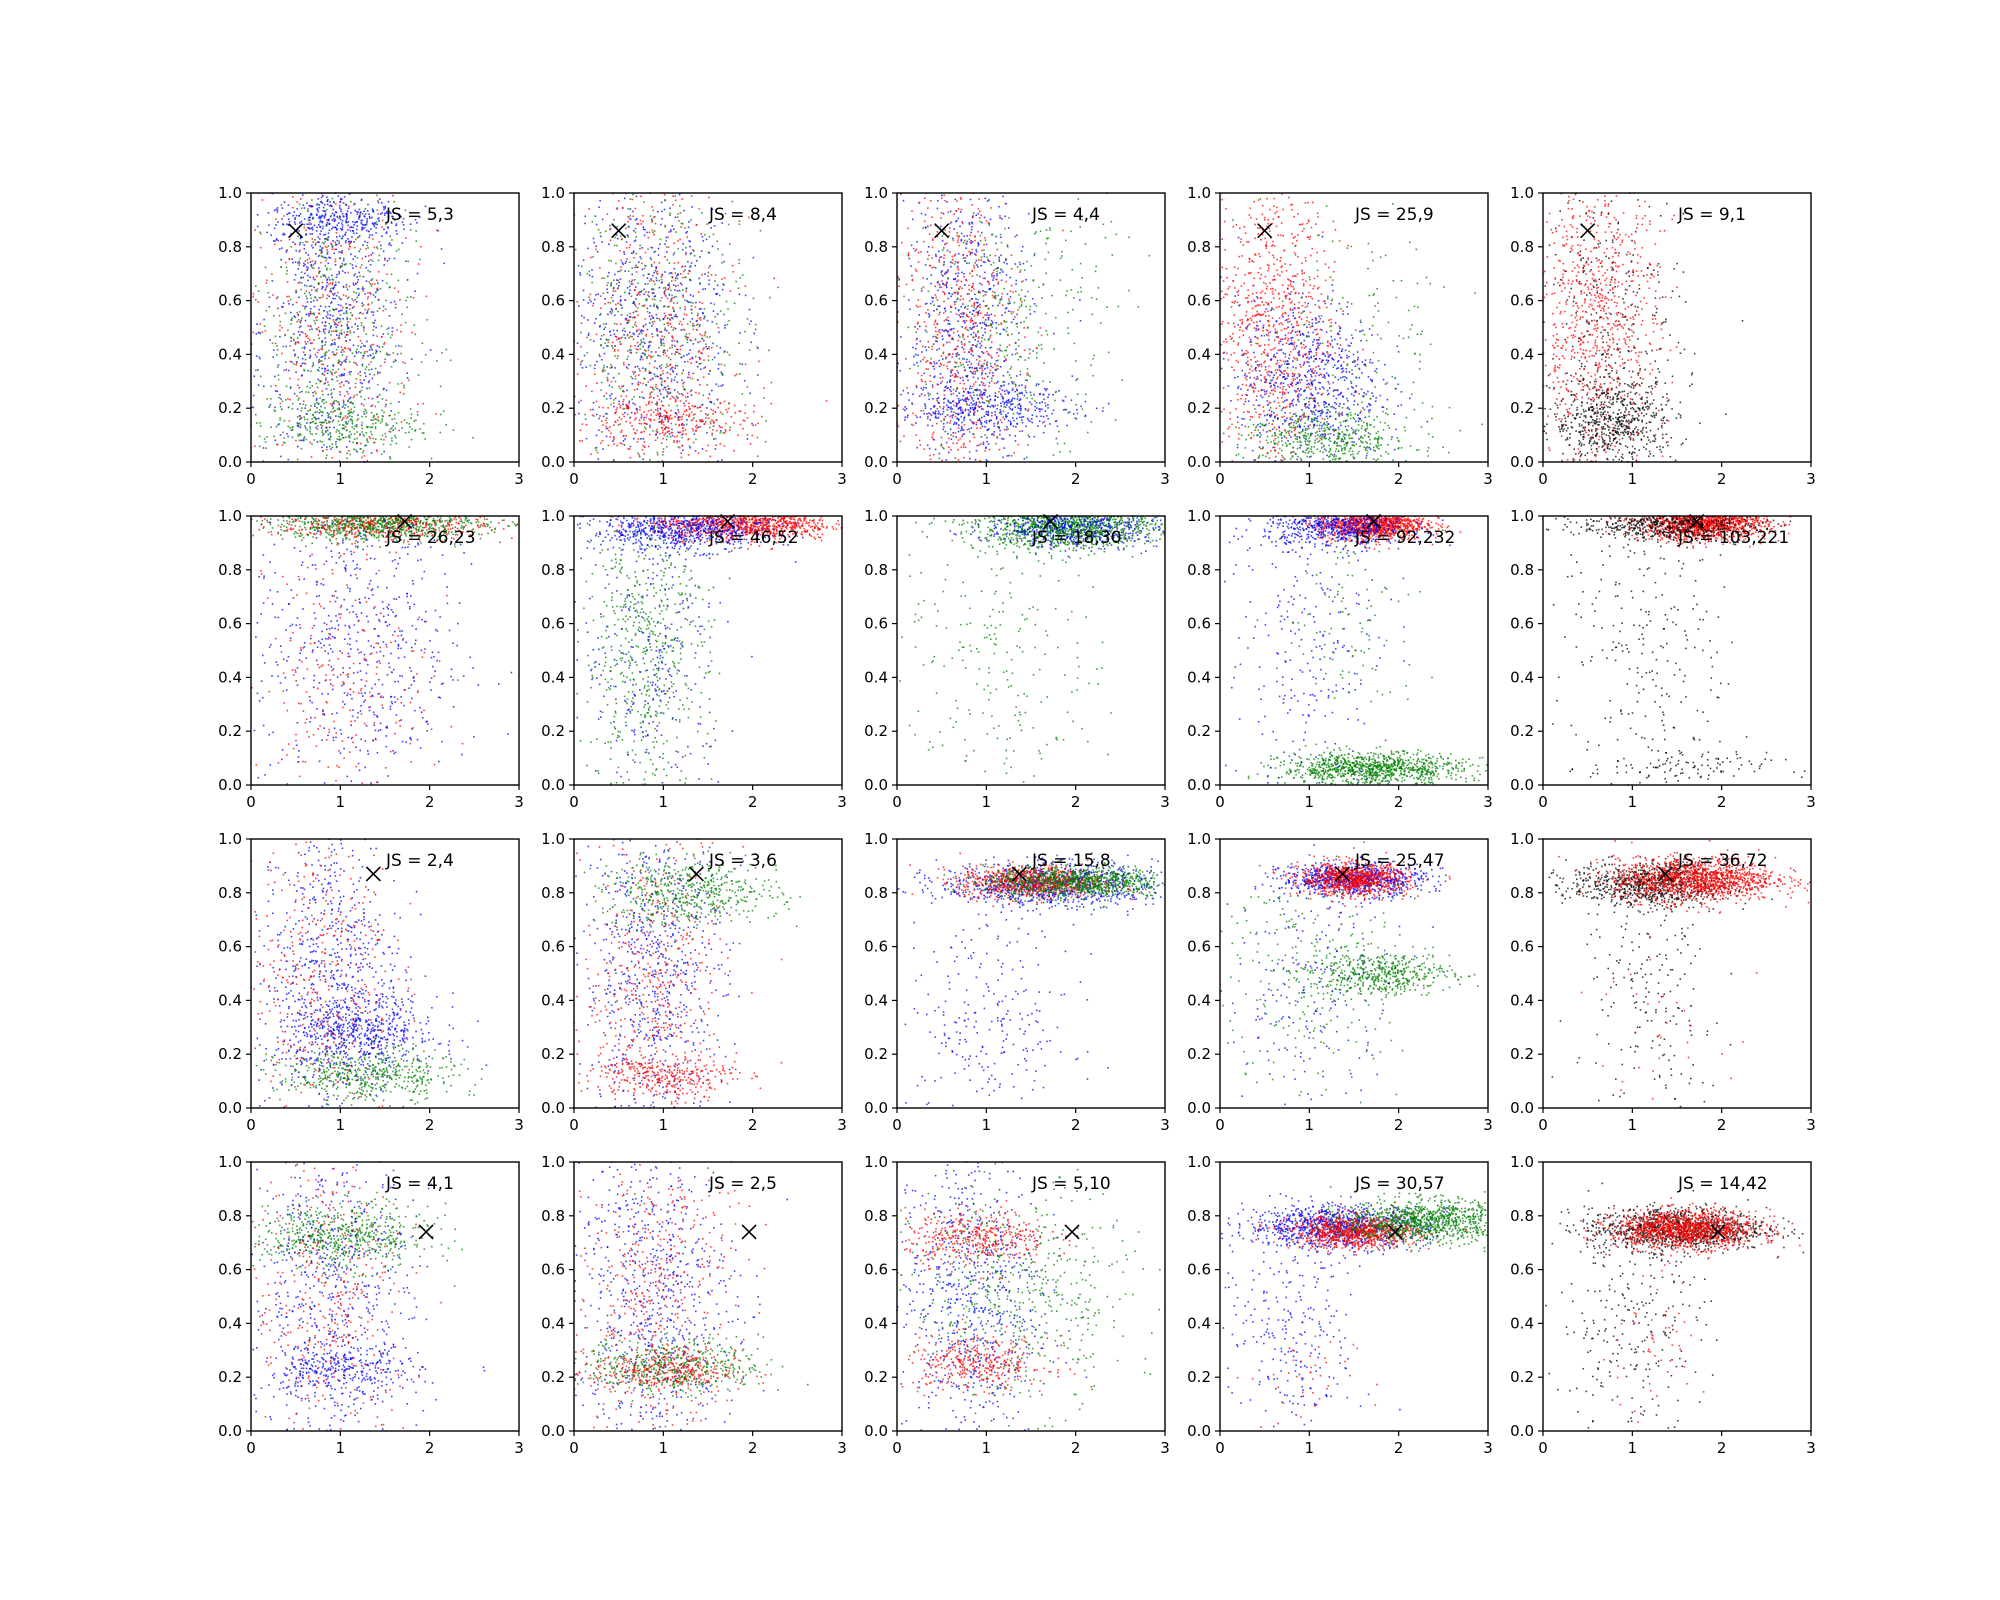 The height and width of the screenshot is (1600, 2000). I want to click on y-tick-label: 1.0, so click(230, 193).